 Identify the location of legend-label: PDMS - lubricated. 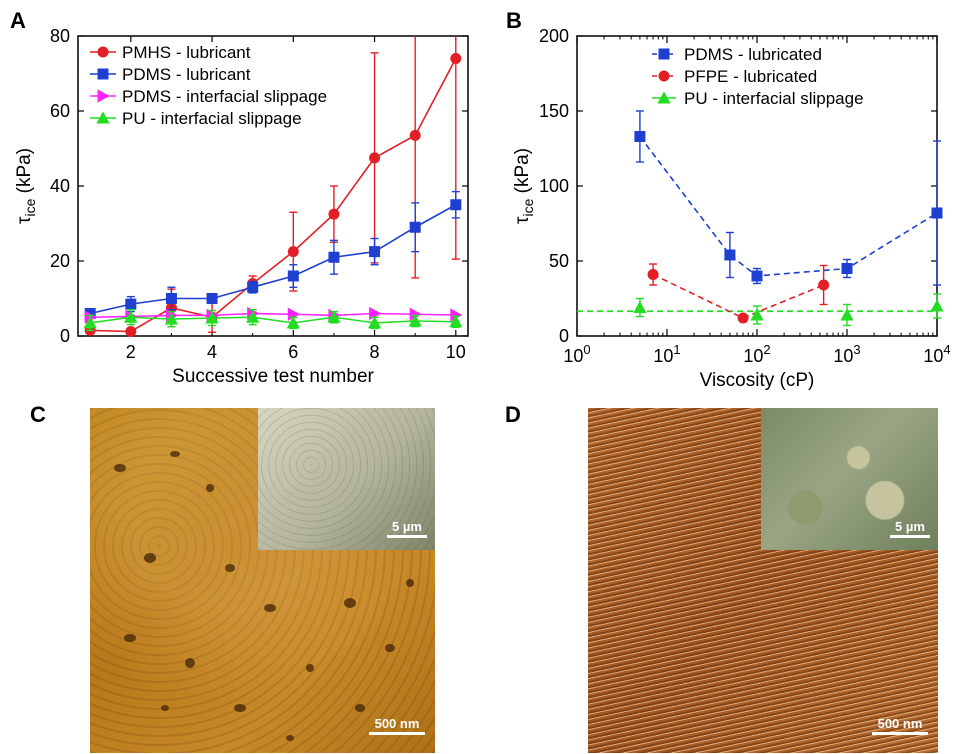
(753, 54).